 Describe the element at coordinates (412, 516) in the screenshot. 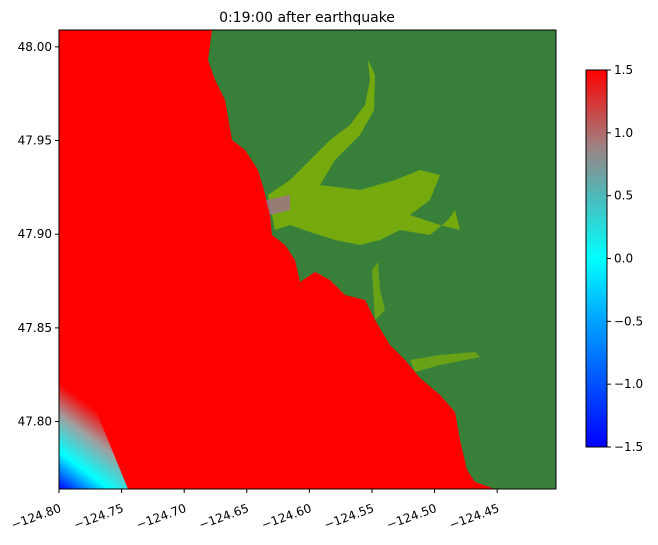

I see `x-tick-label: −124.50` at that location.